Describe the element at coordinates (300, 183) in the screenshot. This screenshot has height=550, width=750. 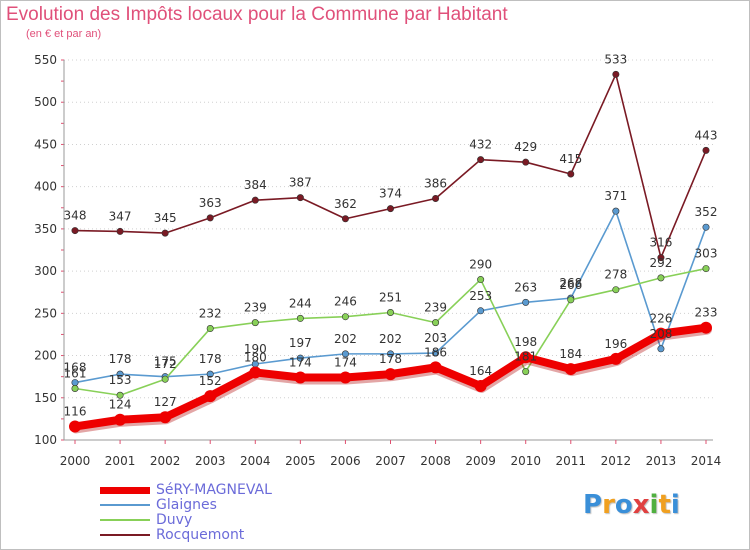
I see `data-label: 387` at that location.